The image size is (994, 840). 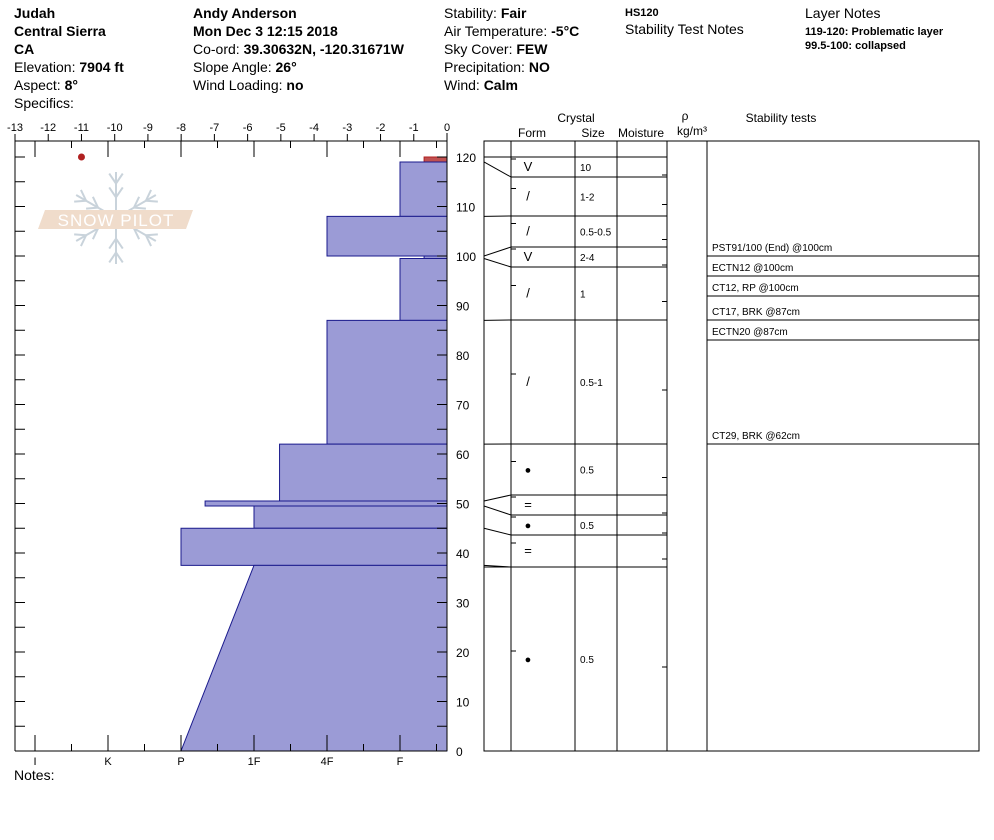 I want to click on depth-tick-label: 60, so click(x=463, y=455).